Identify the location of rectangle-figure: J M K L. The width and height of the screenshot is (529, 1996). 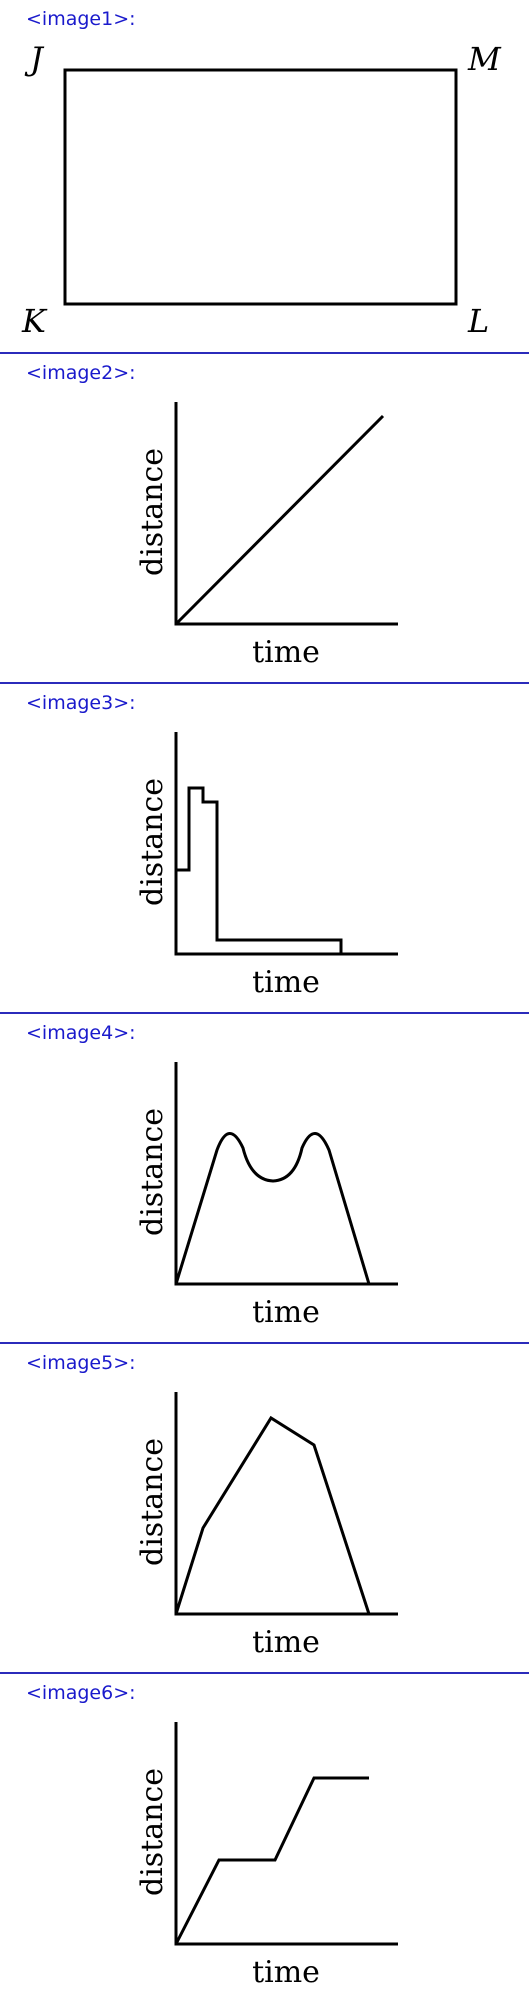
(261, 190).